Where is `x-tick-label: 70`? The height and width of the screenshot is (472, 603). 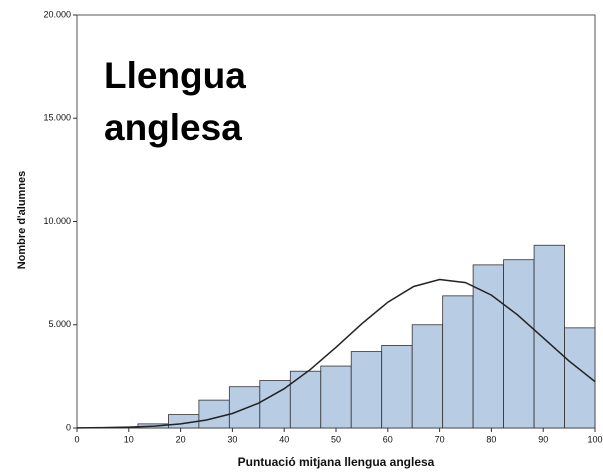
x-tick-label: 70 is located at coordinates (440, 439).